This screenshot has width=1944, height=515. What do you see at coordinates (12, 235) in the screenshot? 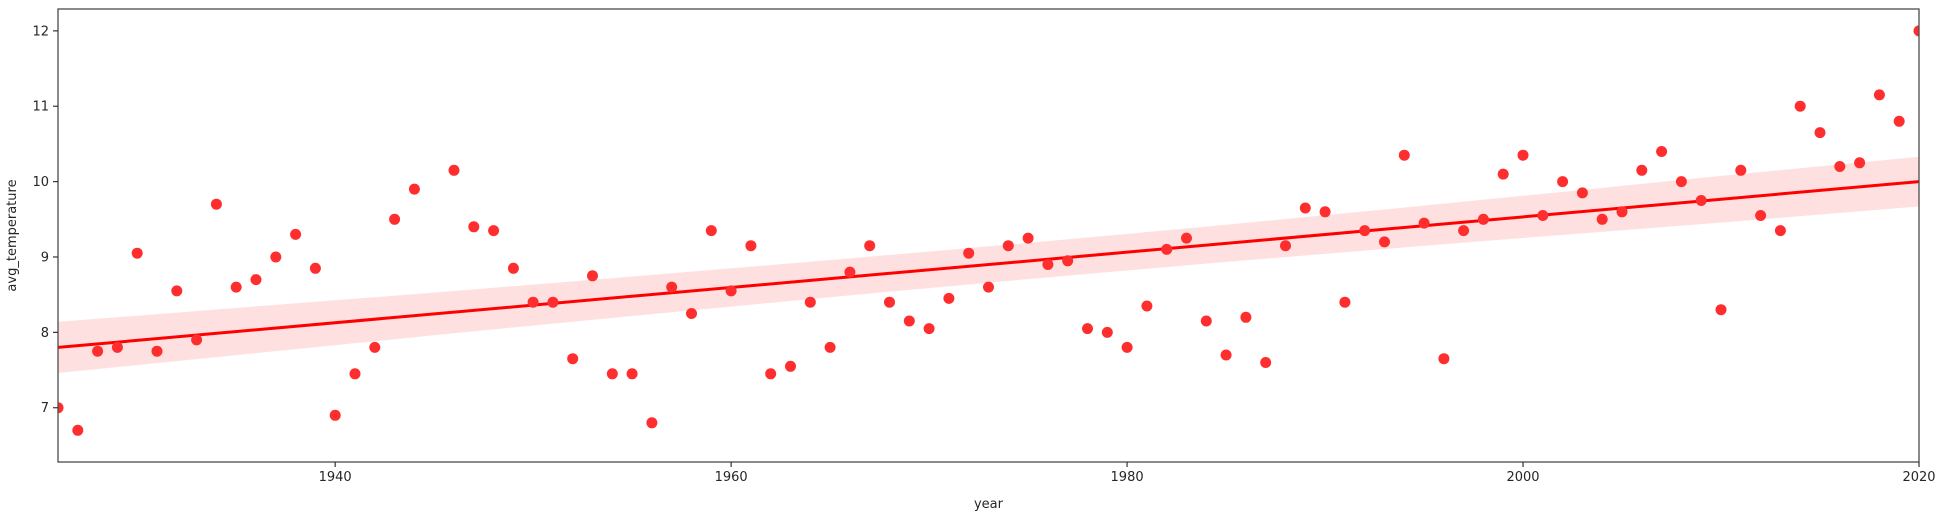
I see `y-axis-label: avg_temperature` at bounding box center [12, 235].